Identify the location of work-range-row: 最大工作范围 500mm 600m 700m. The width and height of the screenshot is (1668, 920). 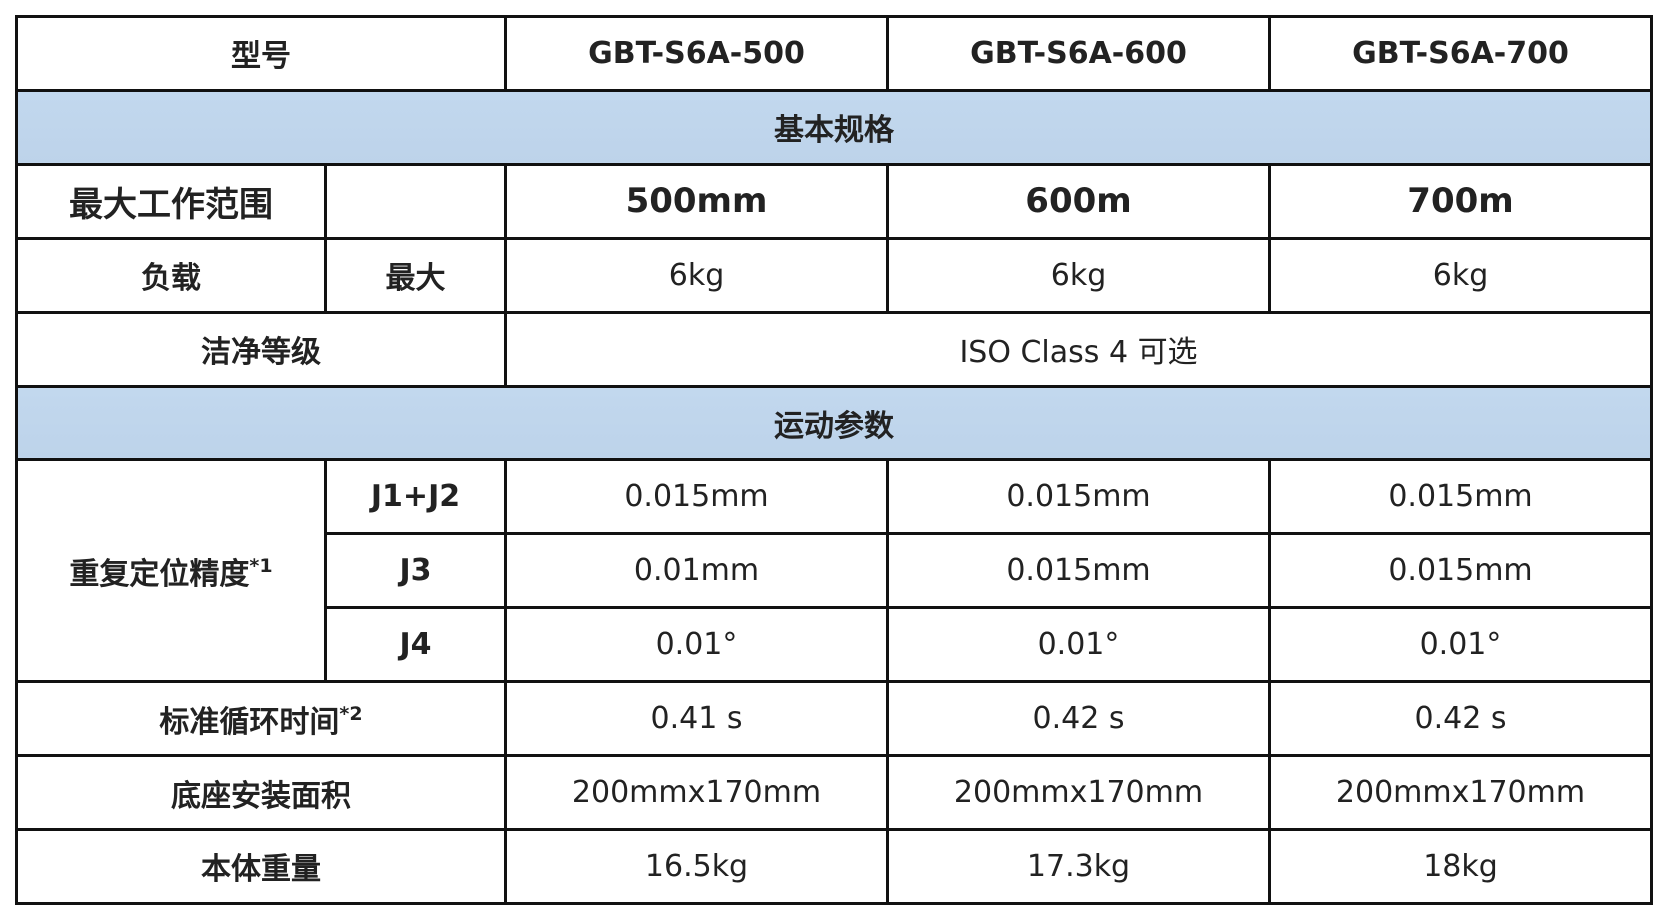
(834, 201).